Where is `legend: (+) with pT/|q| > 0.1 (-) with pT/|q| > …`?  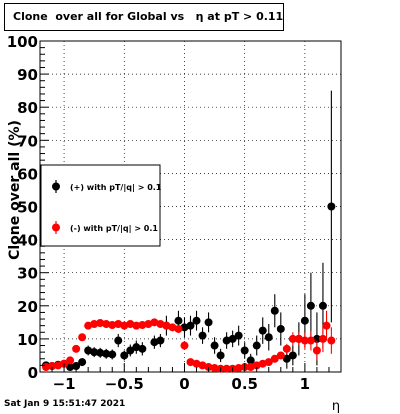 legend: (+) with pT/|q| > 0.1 (-) with pT/|q| > … is located at coordinates (101, 205).